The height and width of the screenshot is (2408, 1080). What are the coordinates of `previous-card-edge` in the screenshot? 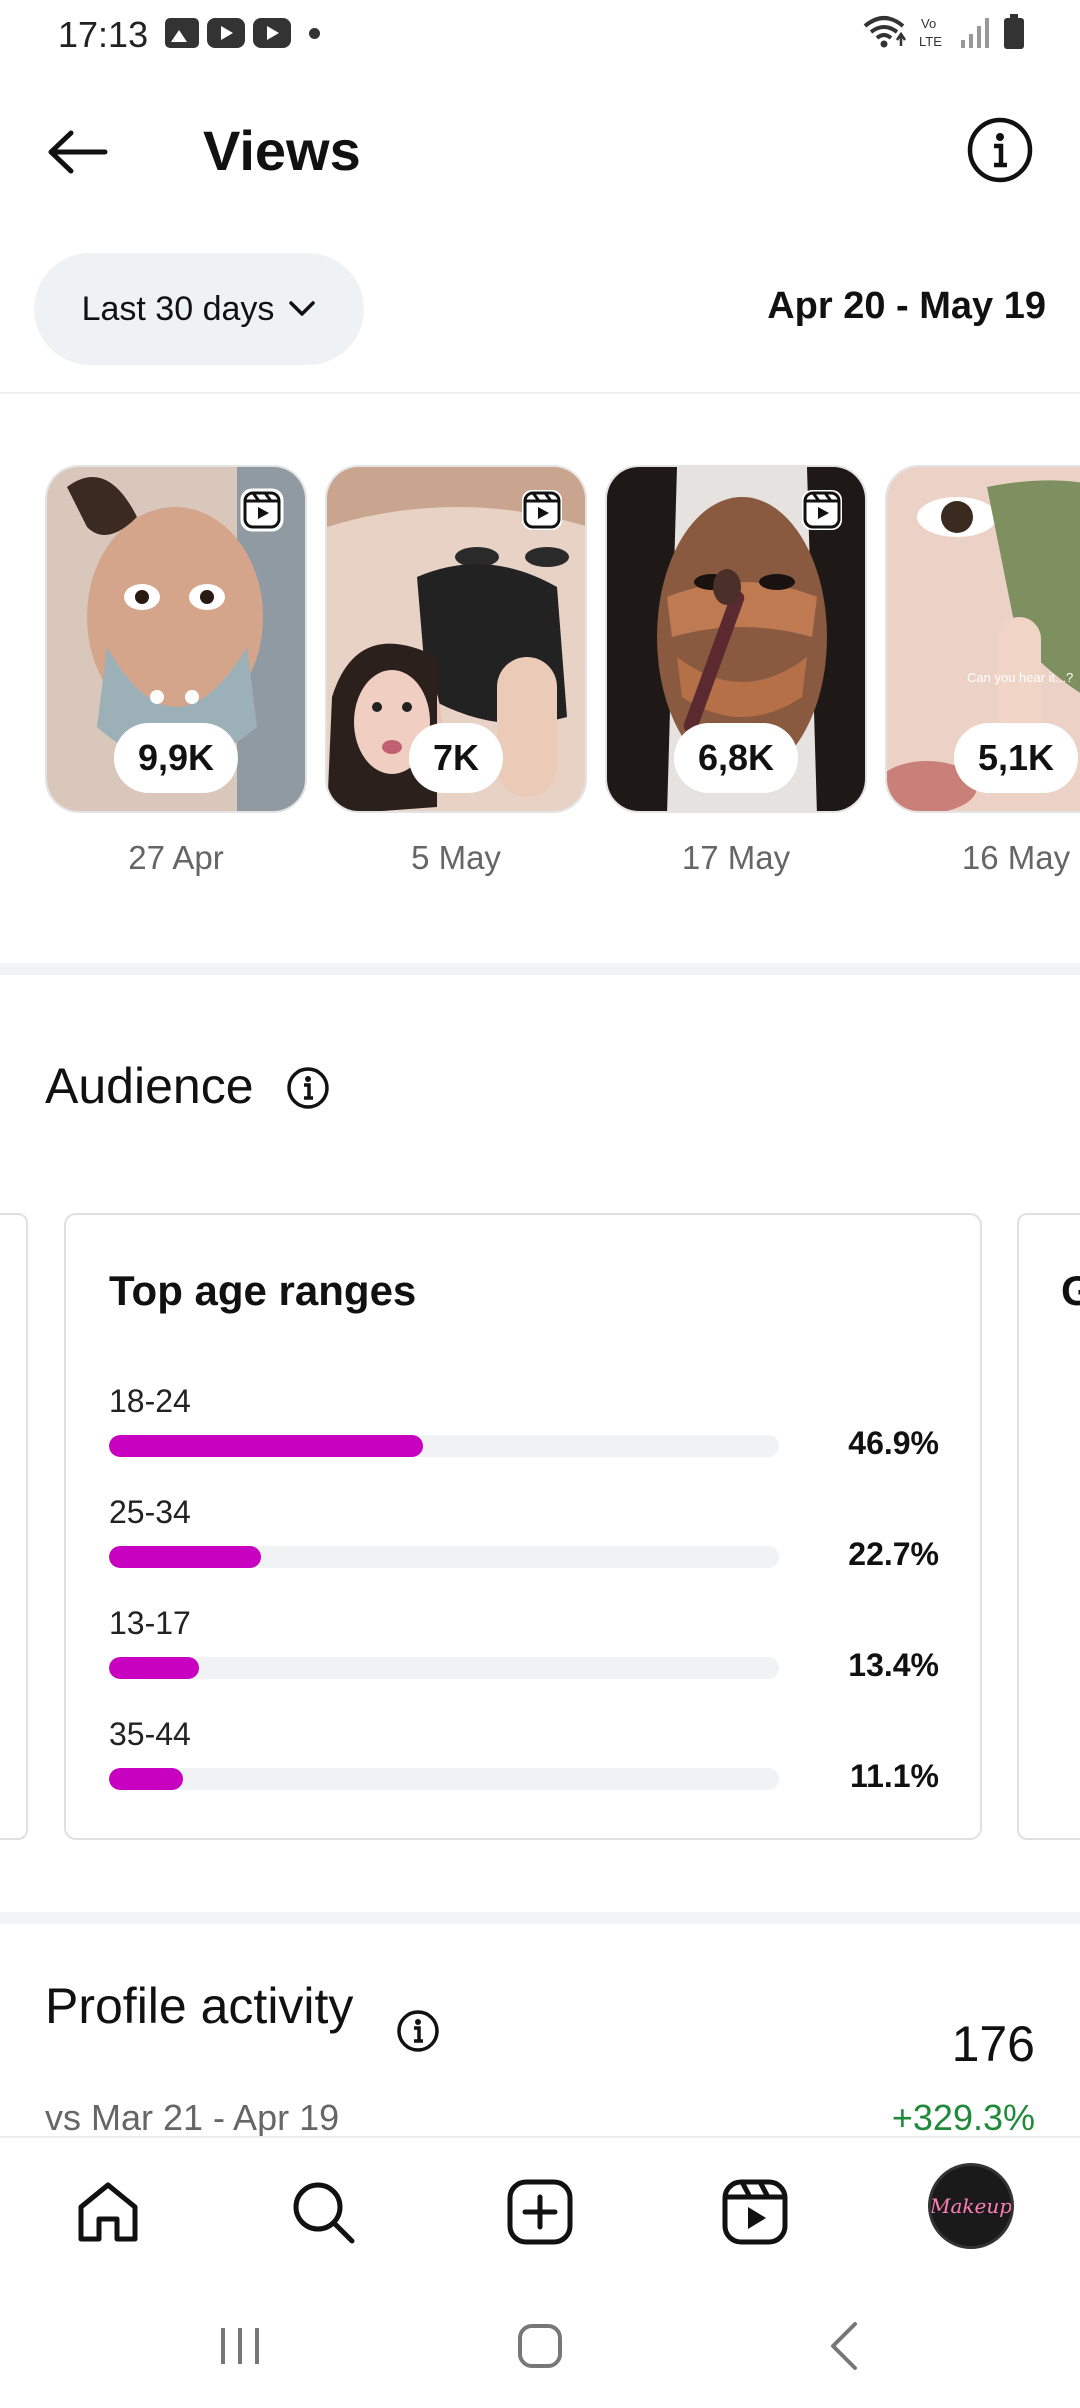 It's located at (14, 1526).